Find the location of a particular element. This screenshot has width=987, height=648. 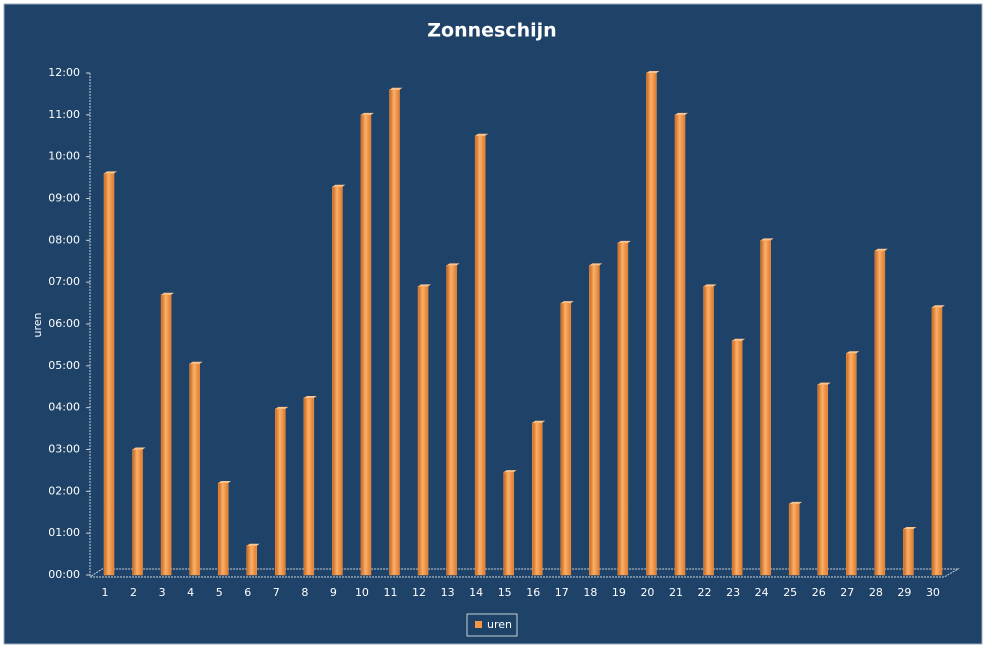

x-tick-label: 10 is located at coordinates (362, 592).